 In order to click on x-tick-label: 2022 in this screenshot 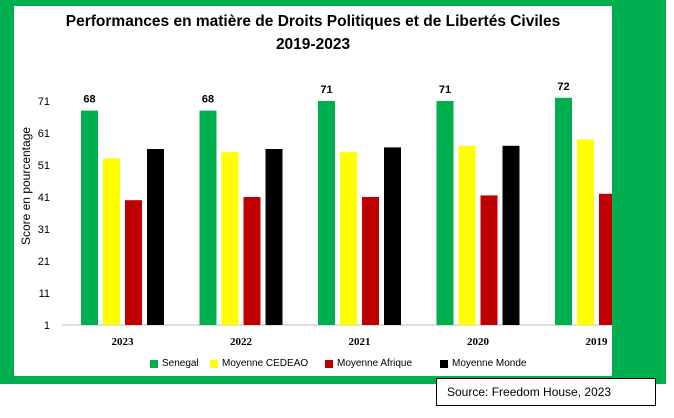, I will do `click(241, 342)`.